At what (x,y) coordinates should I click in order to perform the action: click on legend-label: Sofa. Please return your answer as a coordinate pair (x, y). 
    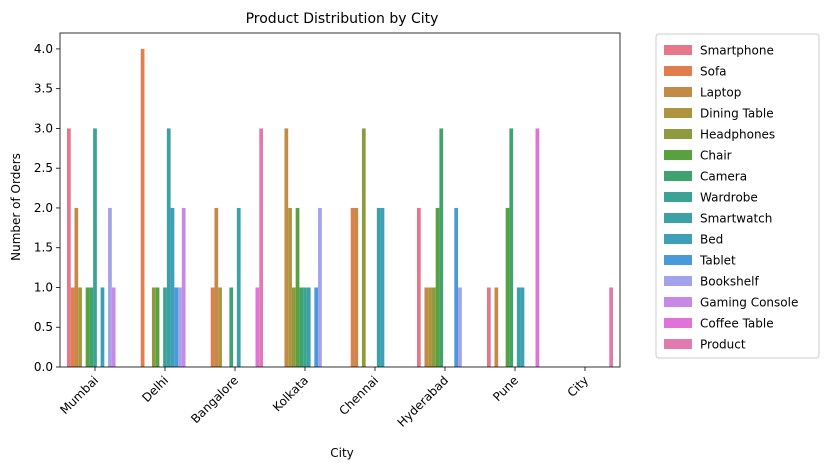
    Looking at the image, I should click on (713, 72).